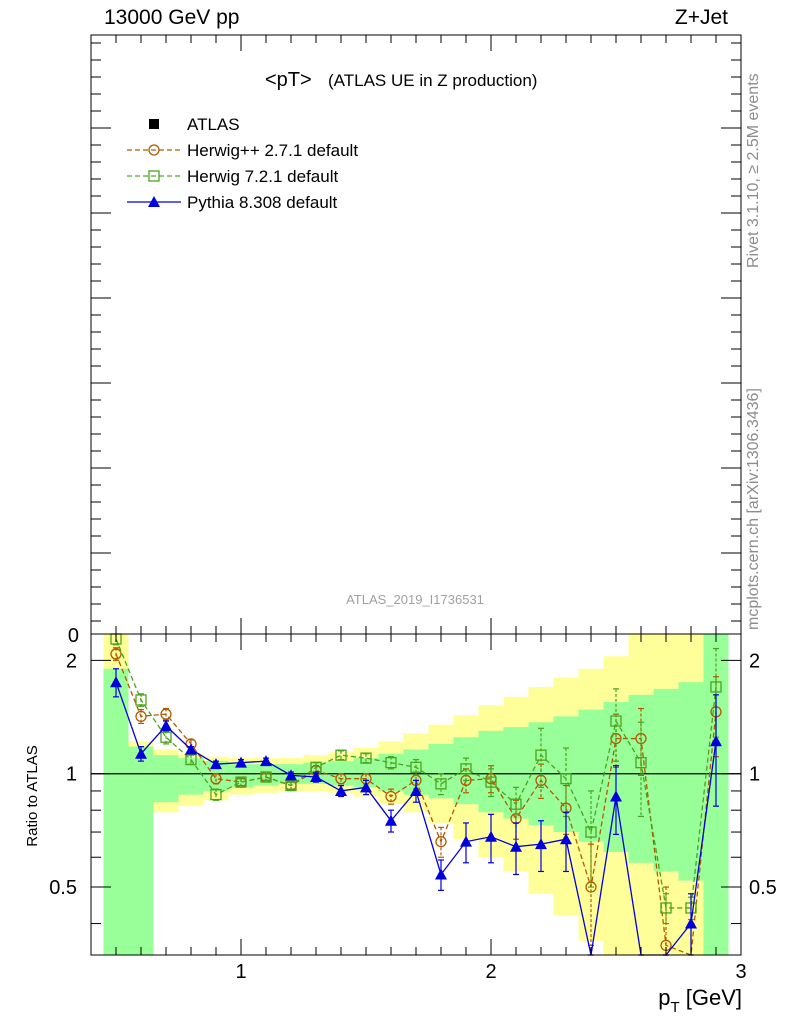 This screenshot has width=786, height=1024. I want to click on analysis-id: ATLAS_2019_I1736531, so click(415, 599).